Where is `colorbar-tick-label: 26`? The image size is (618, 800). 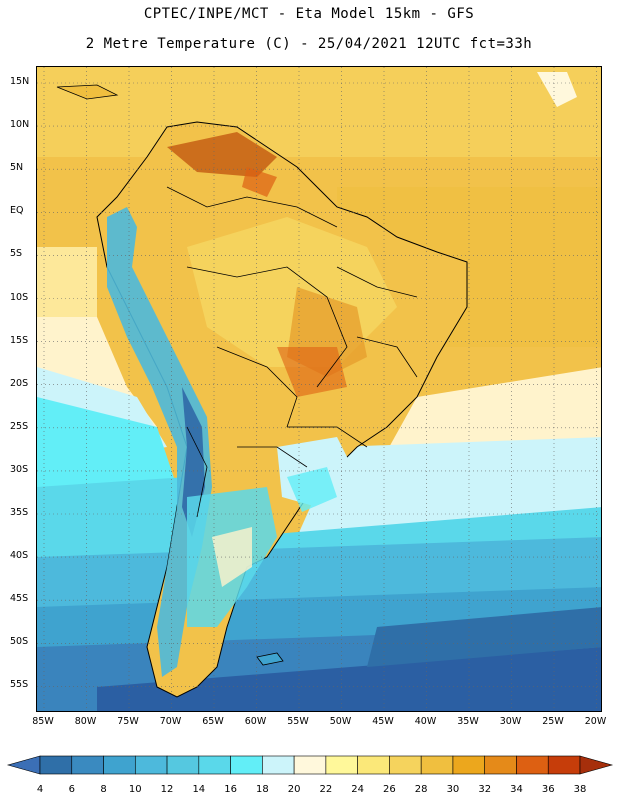
colorbar-tick-label: 26 is located at coordinates (389, 789).